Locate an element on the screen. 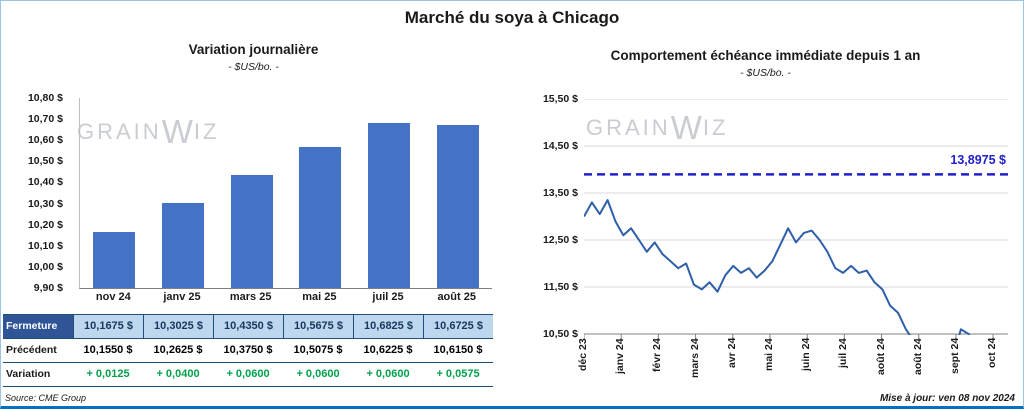 The width and height of the screenshot is (1024, 409). y-tick-label: 9,90 $ is located at coordinates (48, 288).